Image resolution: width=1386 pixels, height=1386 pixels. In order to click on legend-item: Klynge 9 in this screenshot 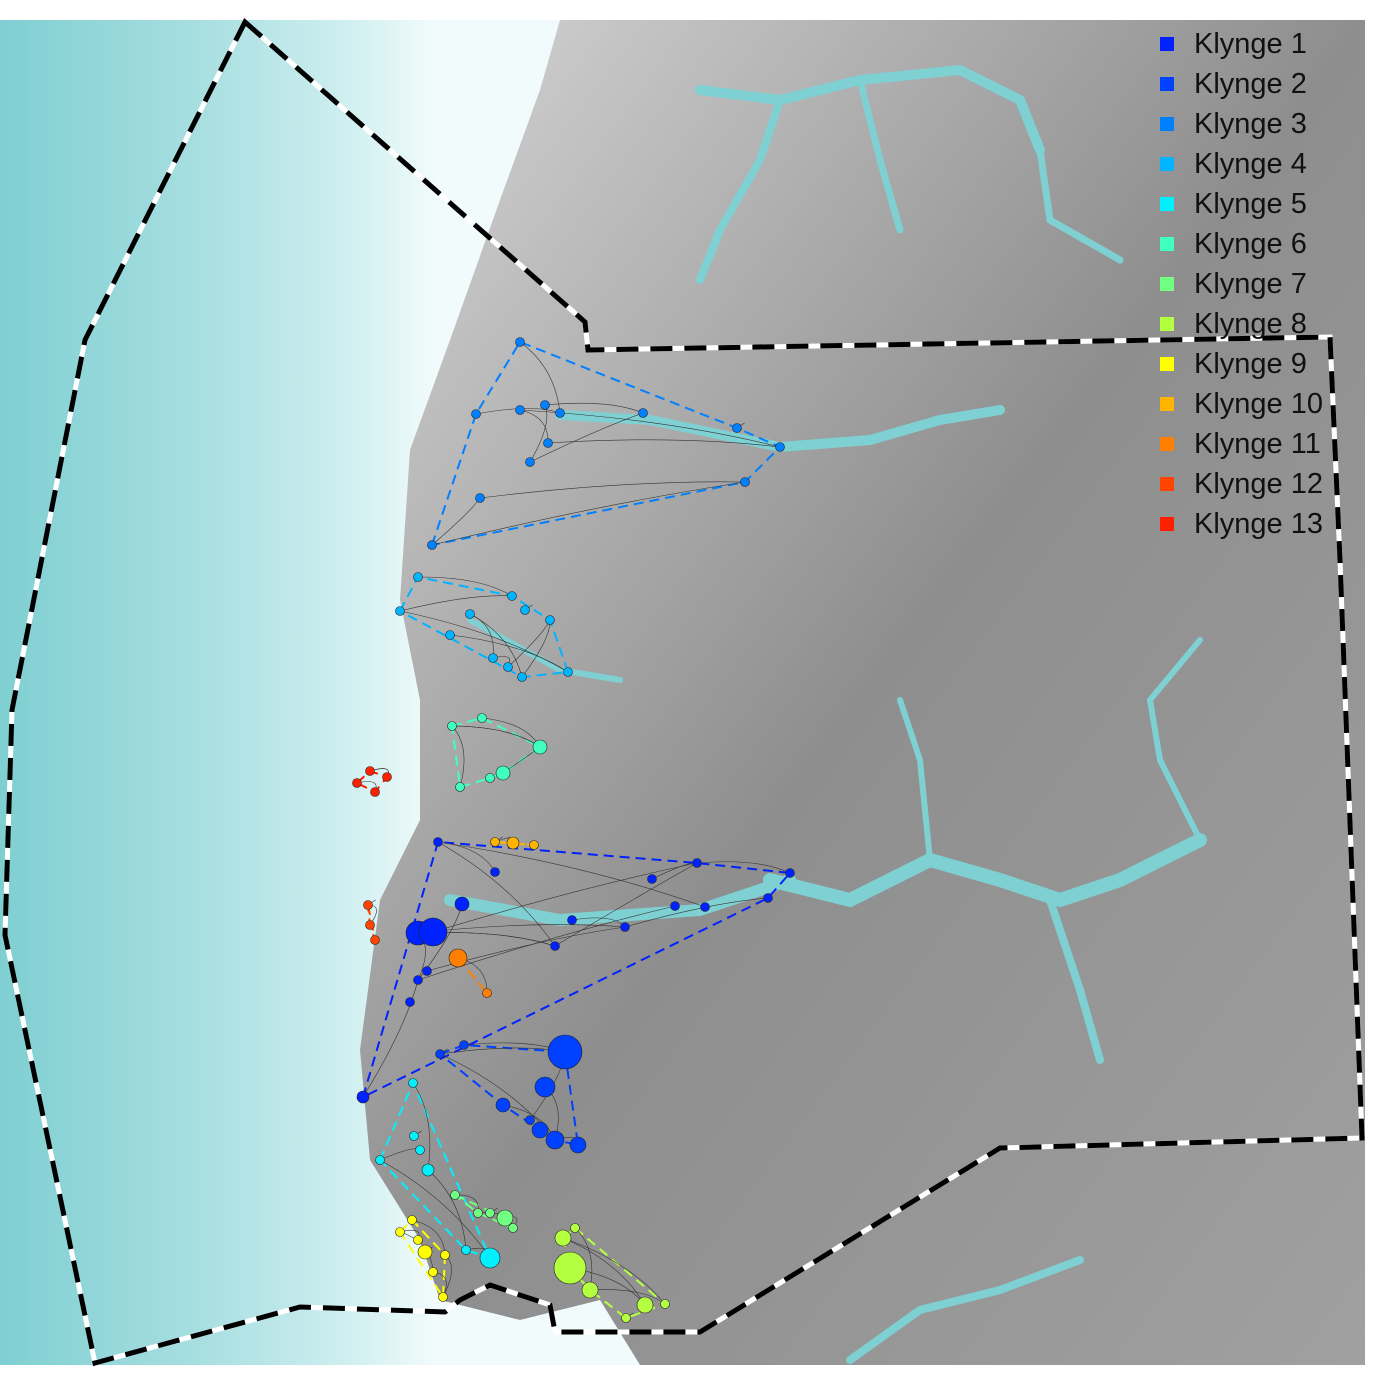, I will do `click(1241, 364)`.